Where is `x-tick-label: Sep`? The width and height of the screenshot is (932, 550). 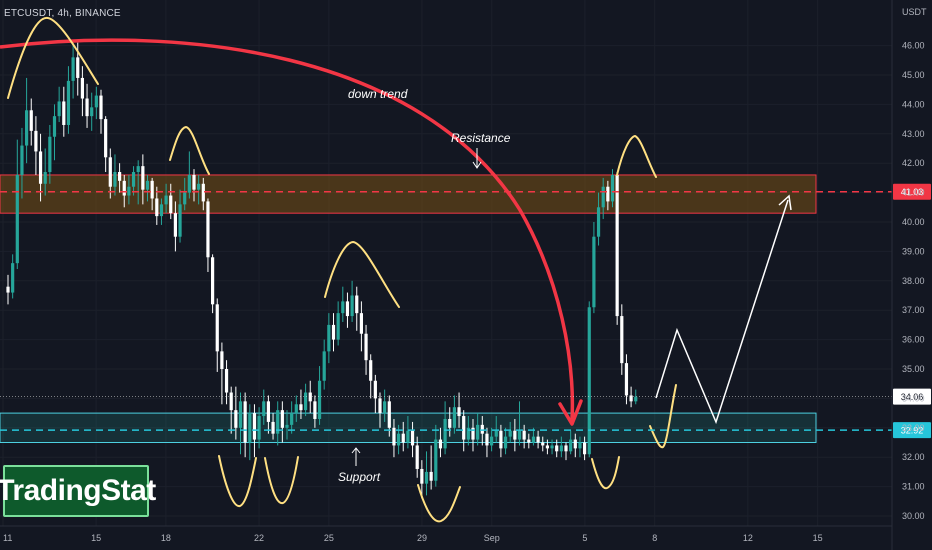
x-tick-label: Sep is located at coordinates (492, 538).